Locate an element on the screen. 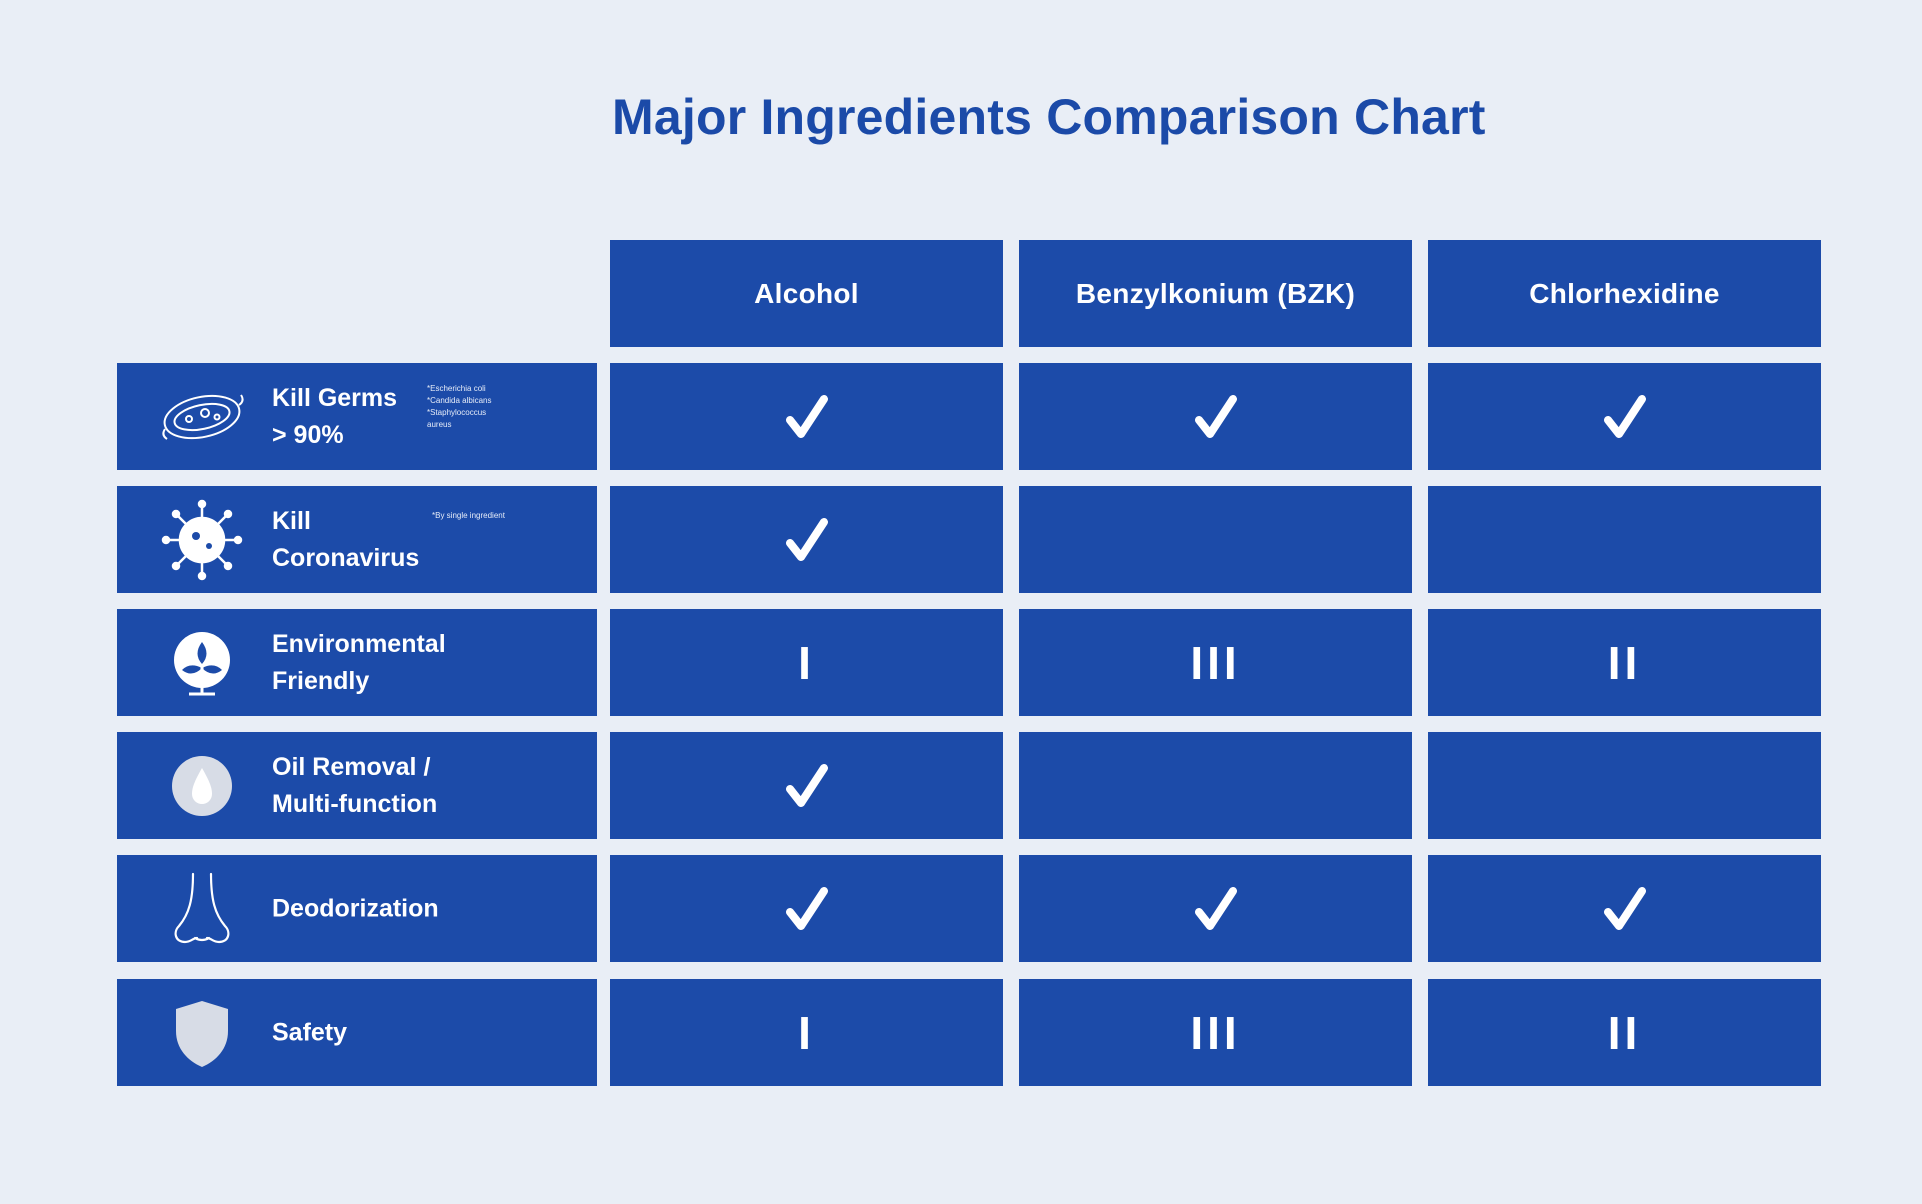 This screenshot has width=1922, height=1204. row-label-line: Multi-function is located at coordinates (355, 803).